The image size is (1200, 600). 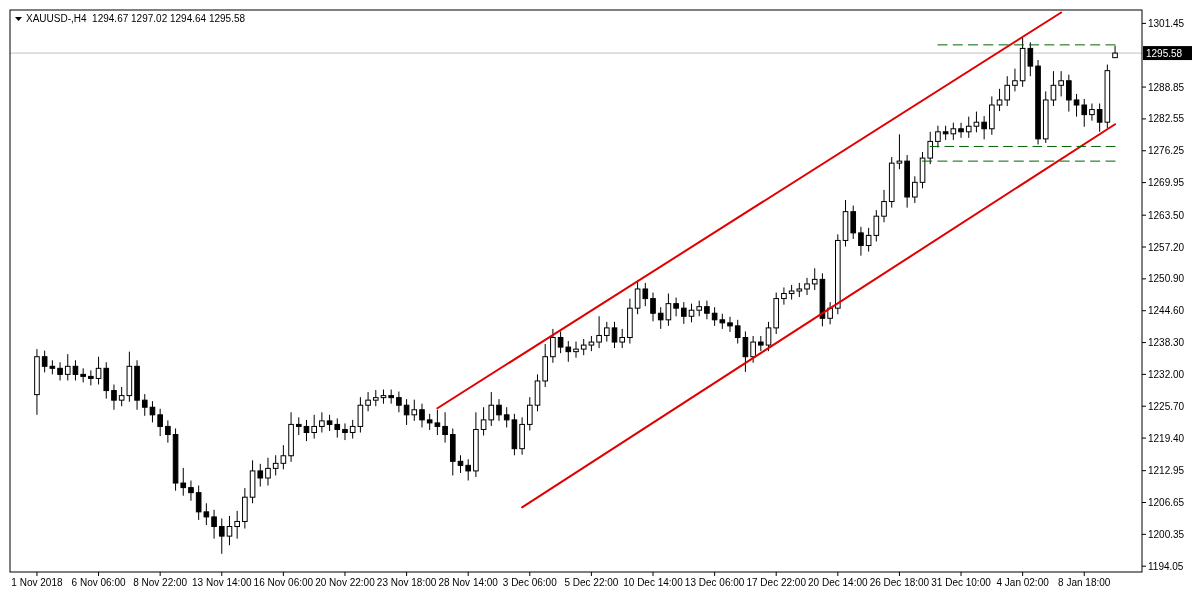 What do you see at coordinates (653, 582) in the screenshot?
I see `x-tick-label: 10 Dec 14:00` at bounding box center [653, 582].